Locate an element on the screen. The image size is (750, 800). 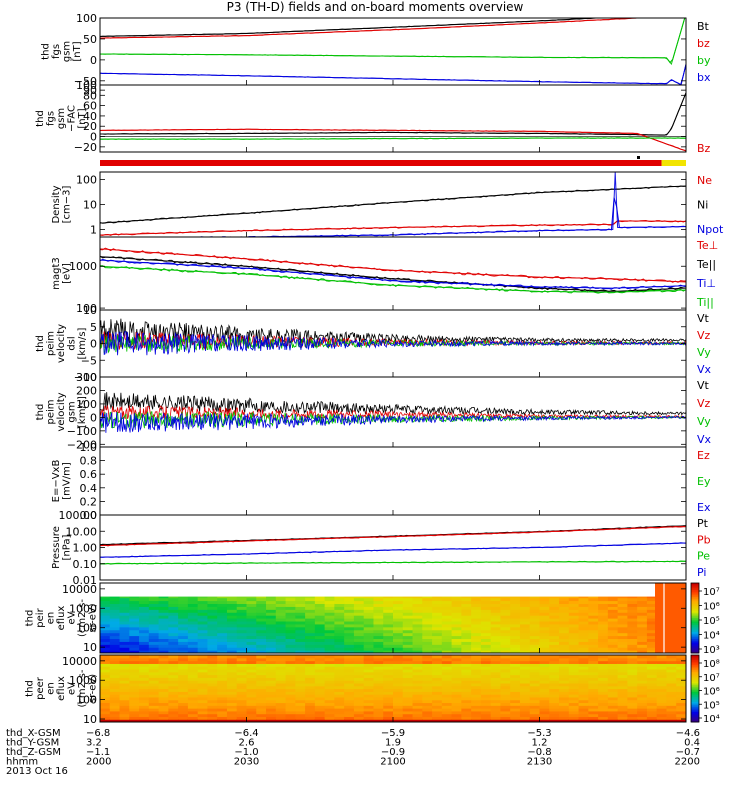
legend-entry-Vt: Vt is located at coordinates (703, 385).